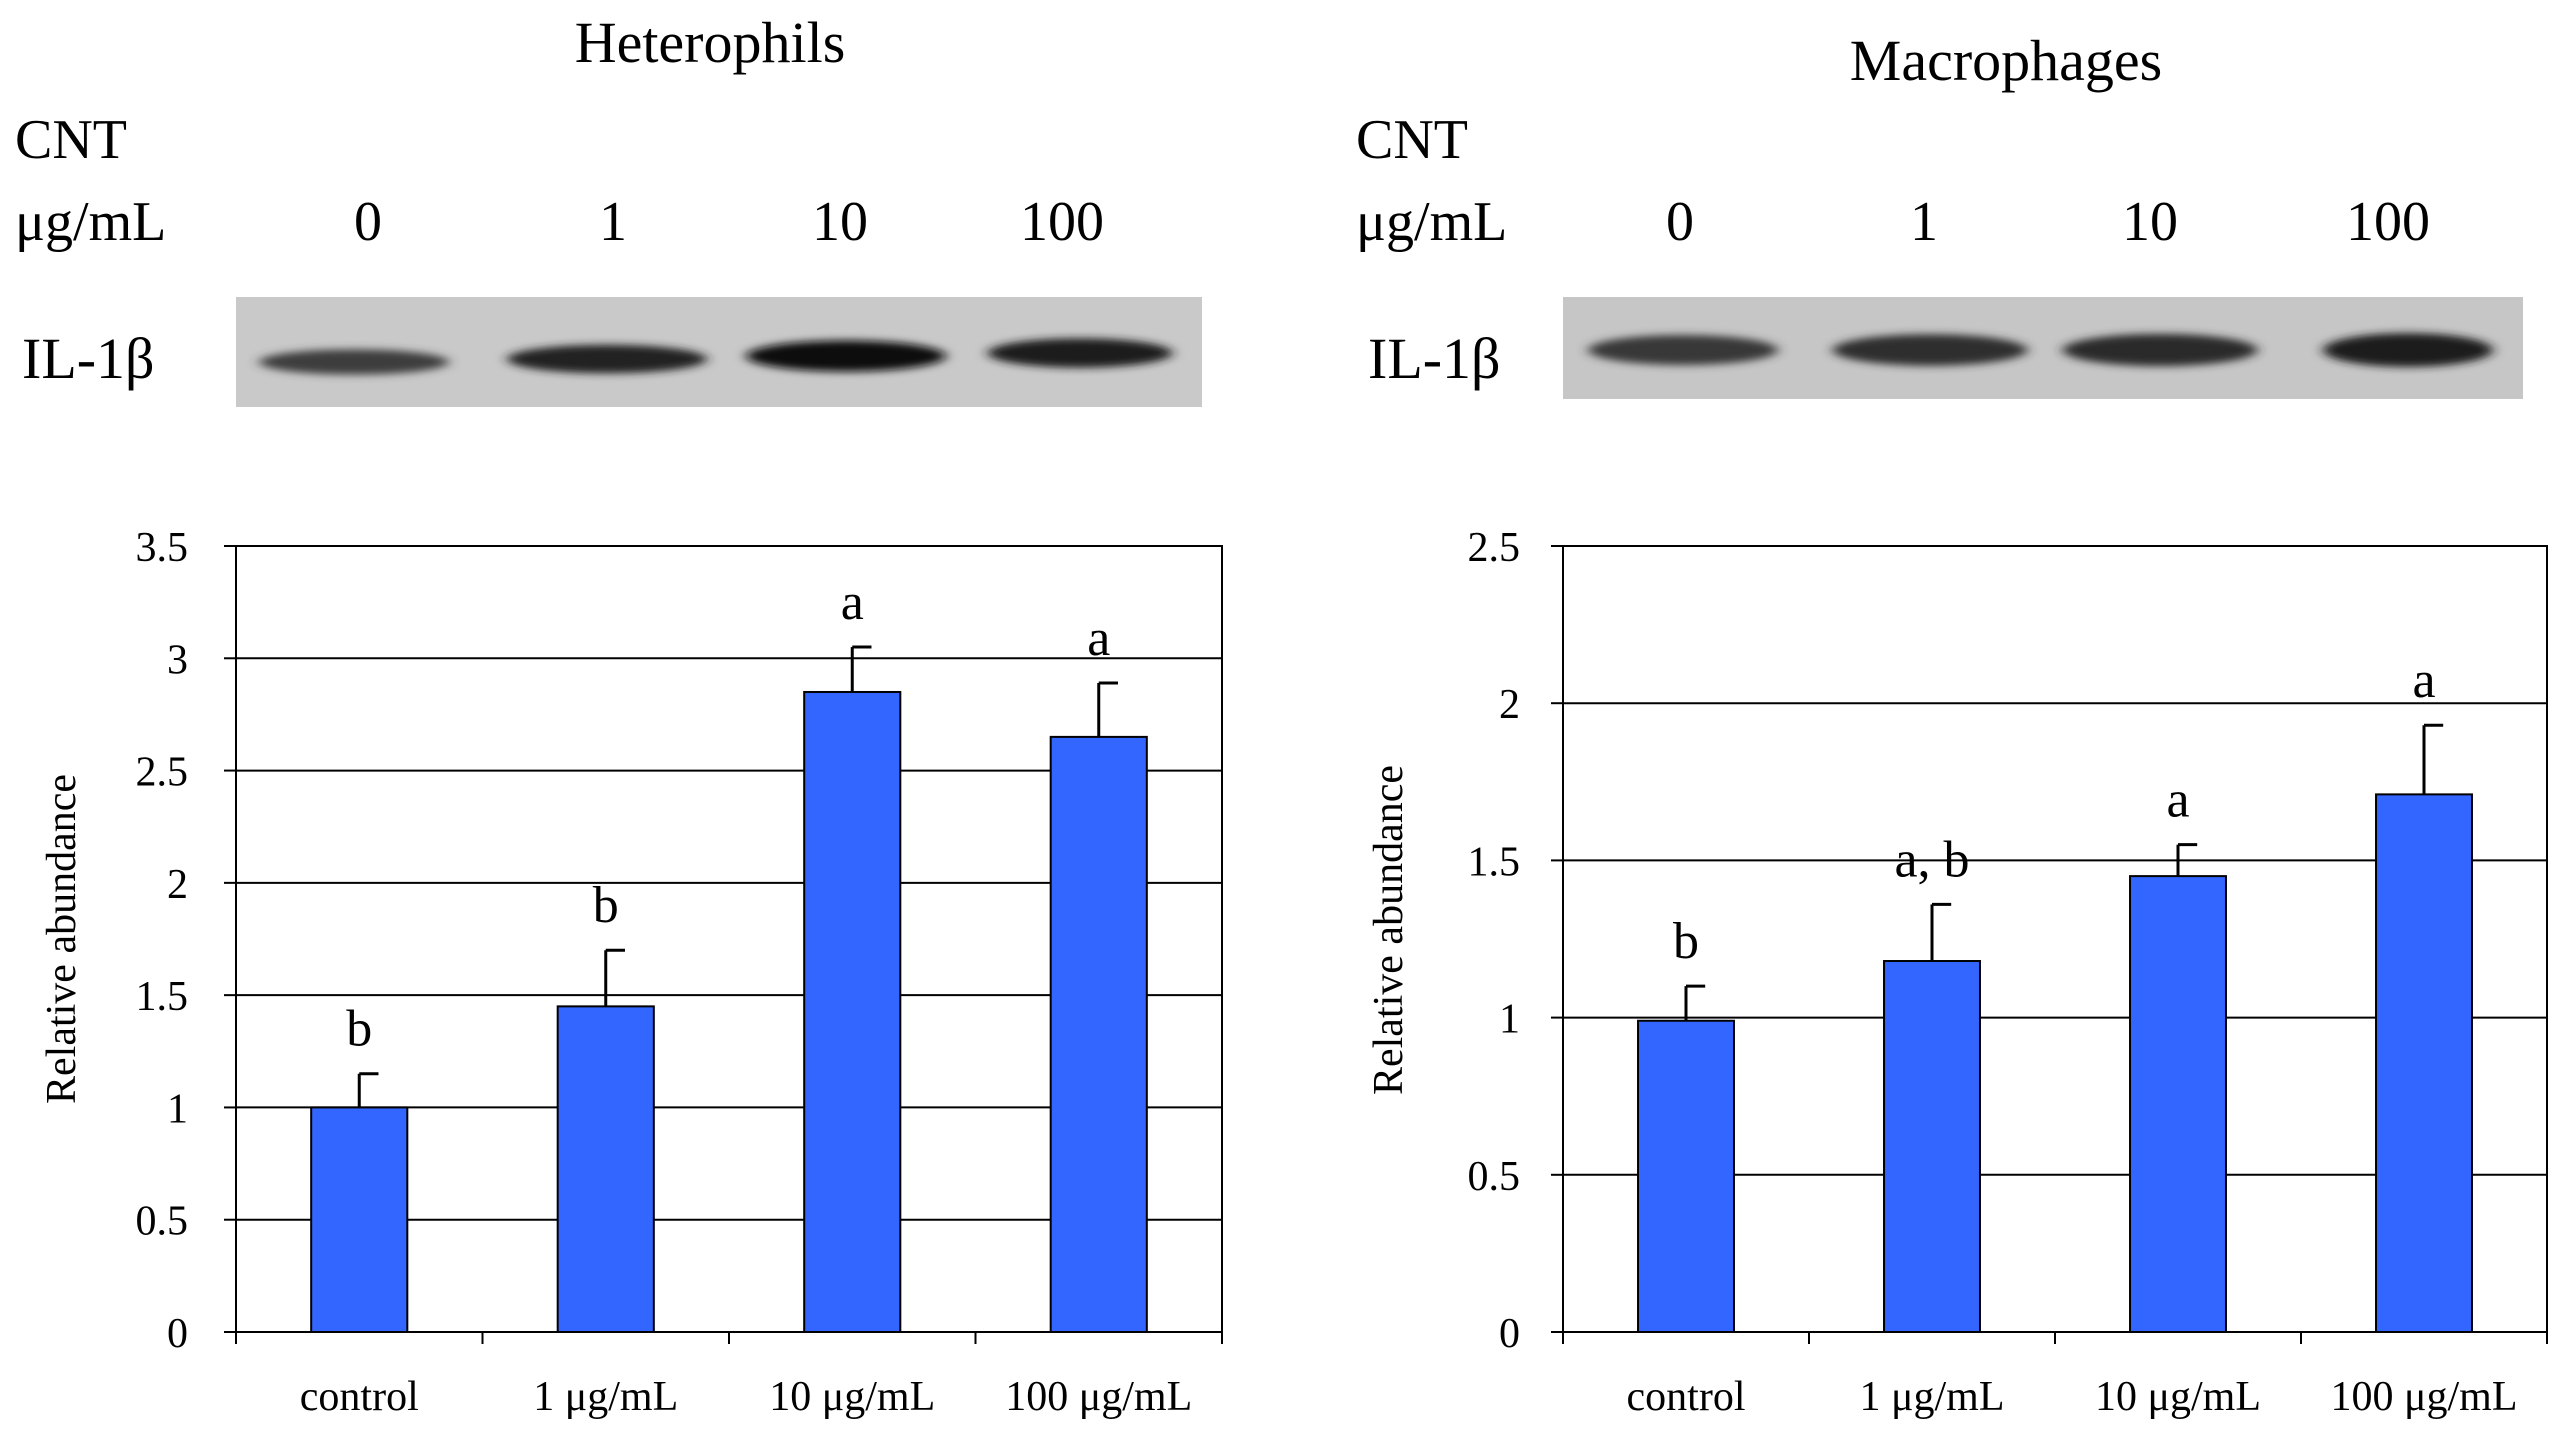  What do you see at coordinates (177, 660) in the screenshot?
I see `y-tick-label: 3` at bounding box center [177, 660].